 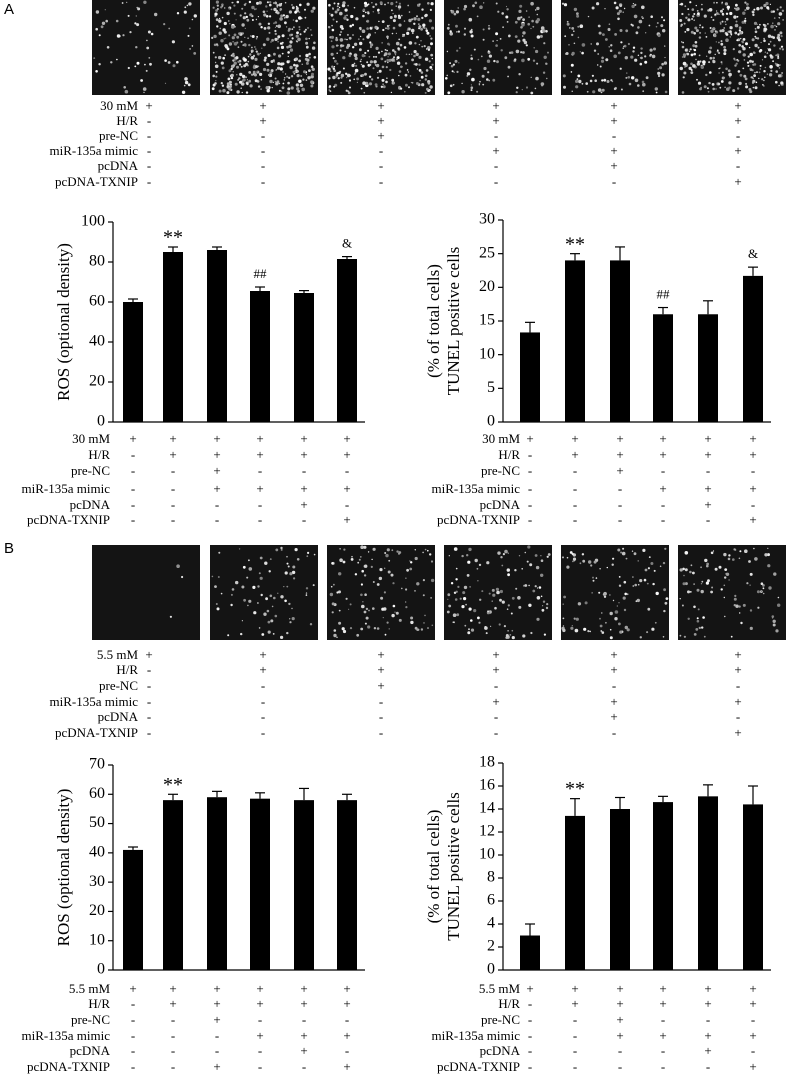 What do you see at coordinates (96, 732) in the screenshot?
I see `condition-label: pcDNA-TXNIP` at bounding box center [96, 732].